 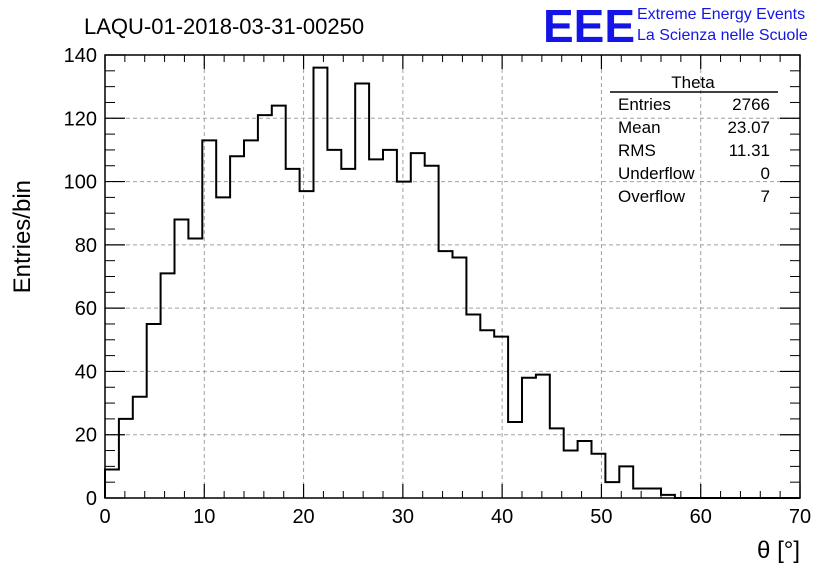 I want to click on y-tick-label: 20, so click(x=86, y=436).